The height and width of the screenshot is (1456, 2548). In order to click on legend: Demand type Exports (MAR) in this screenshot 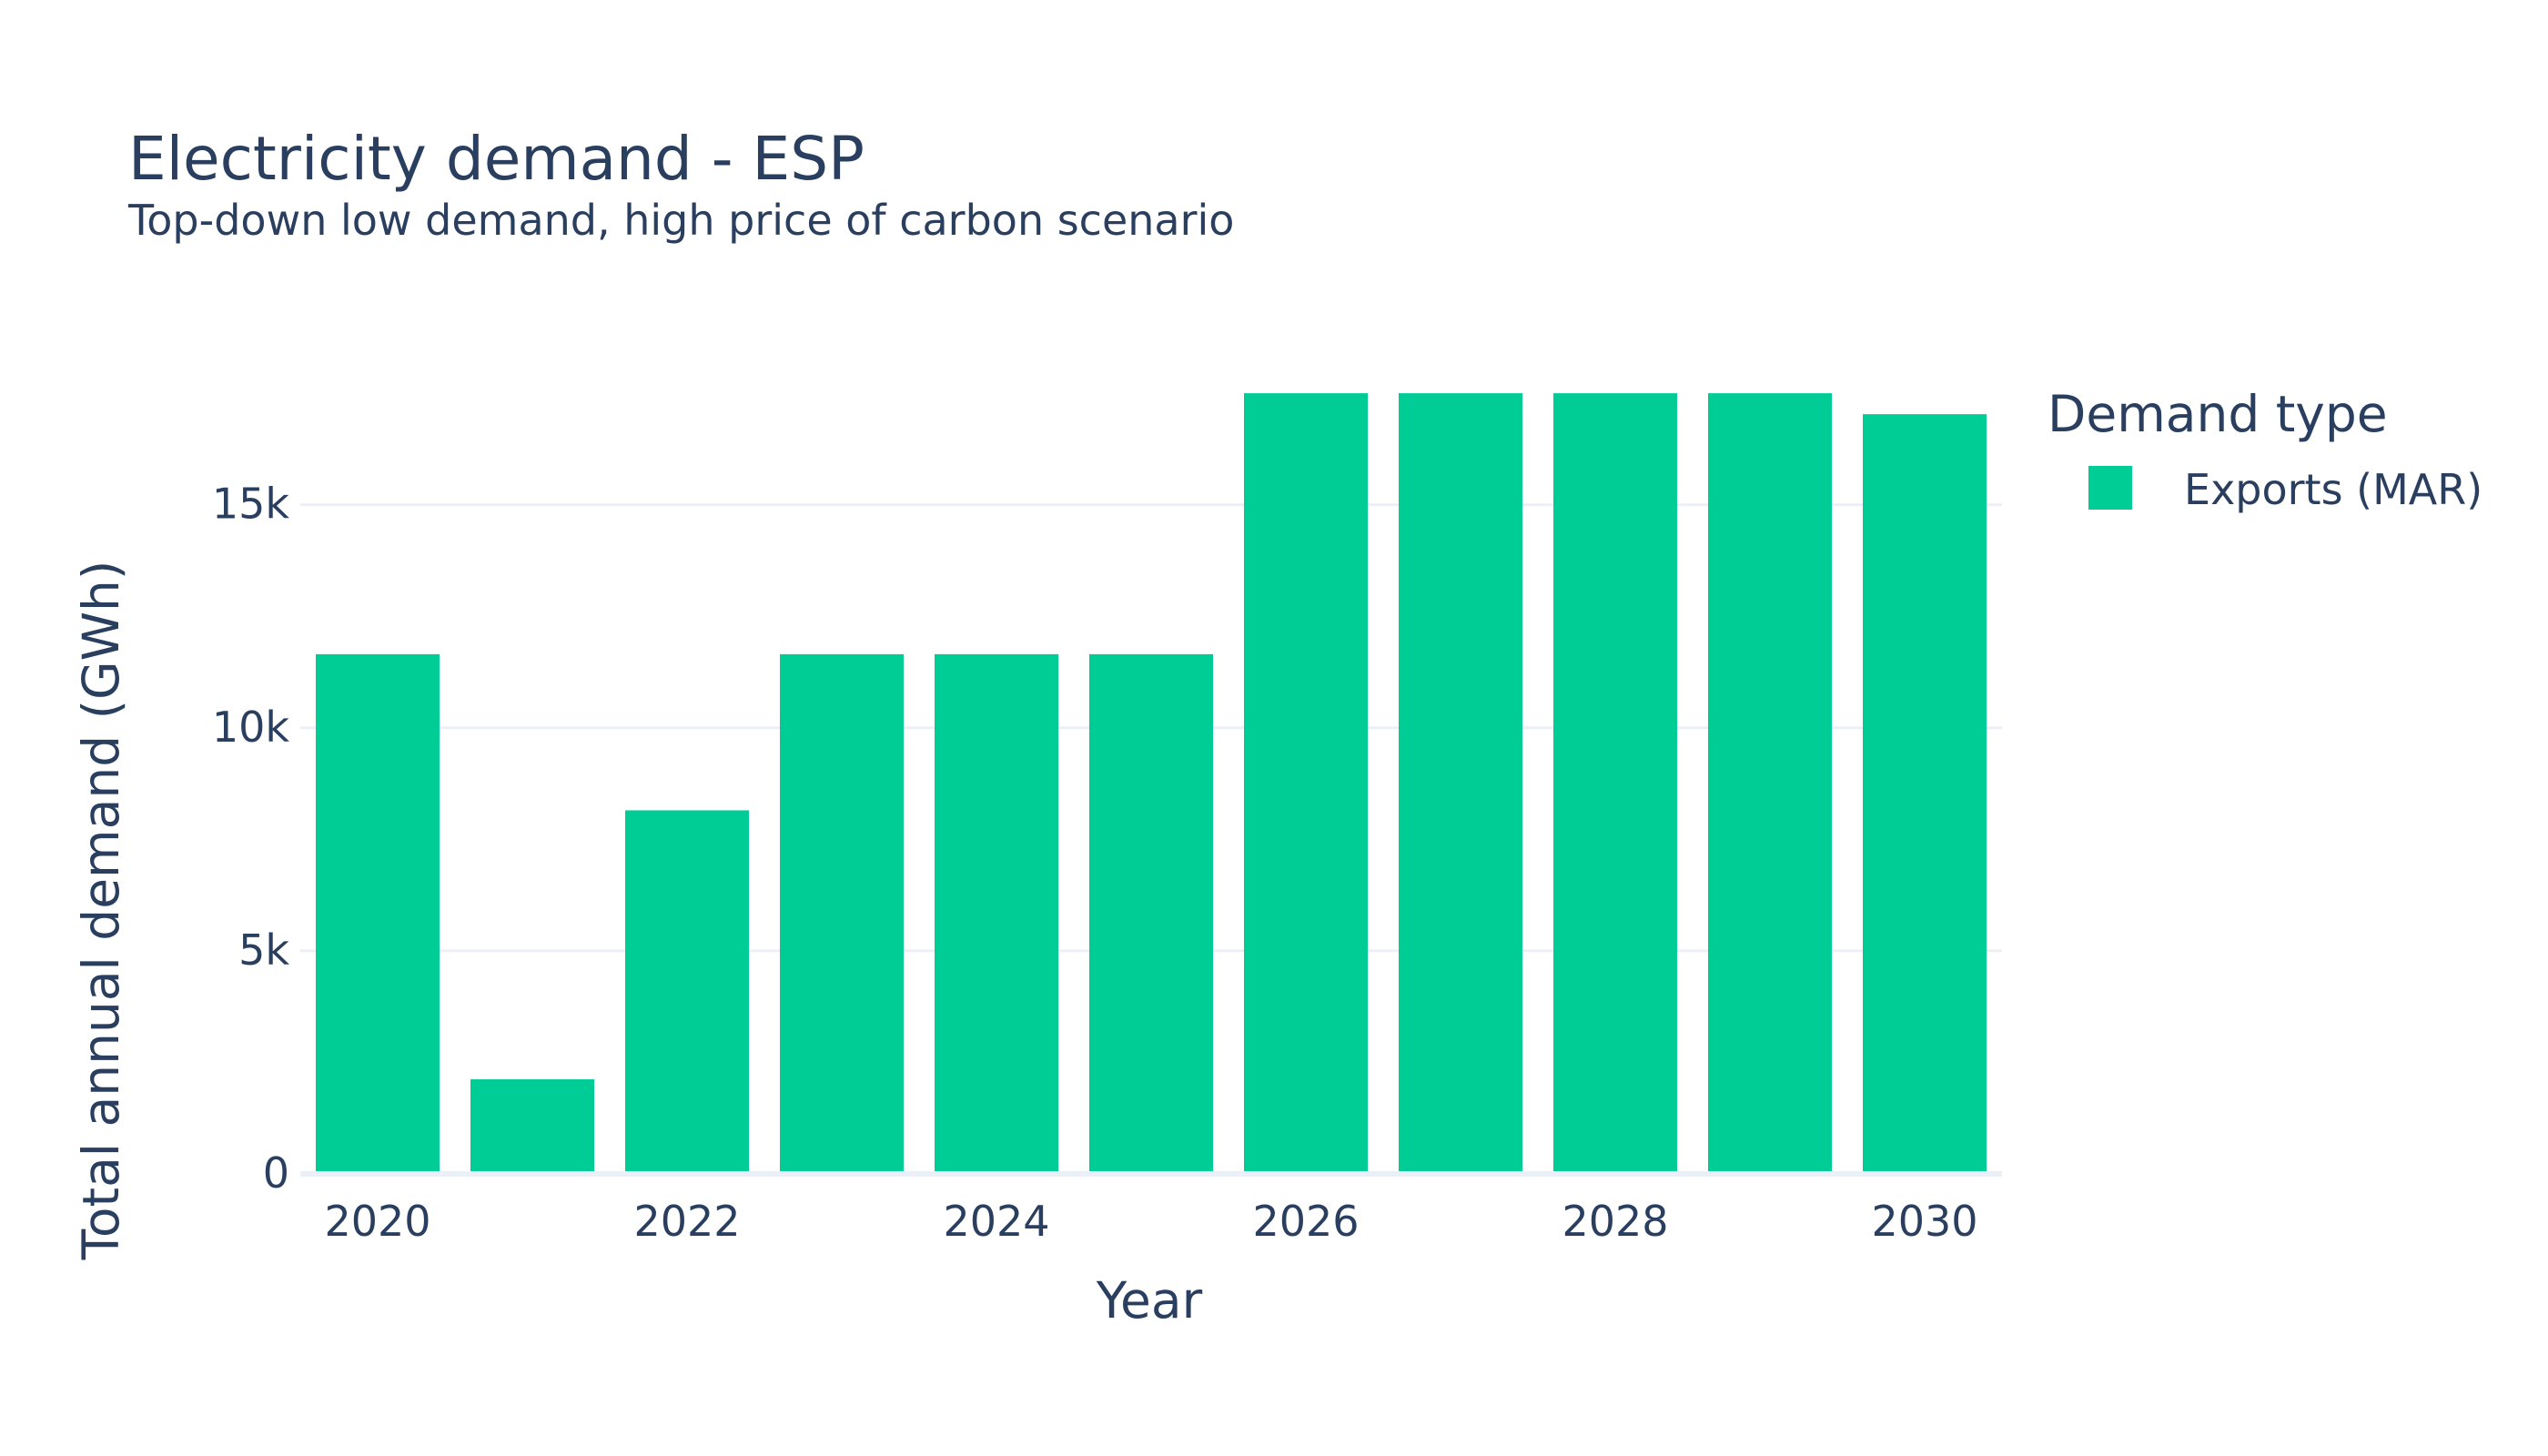, I will do `click(2265, 450)`.